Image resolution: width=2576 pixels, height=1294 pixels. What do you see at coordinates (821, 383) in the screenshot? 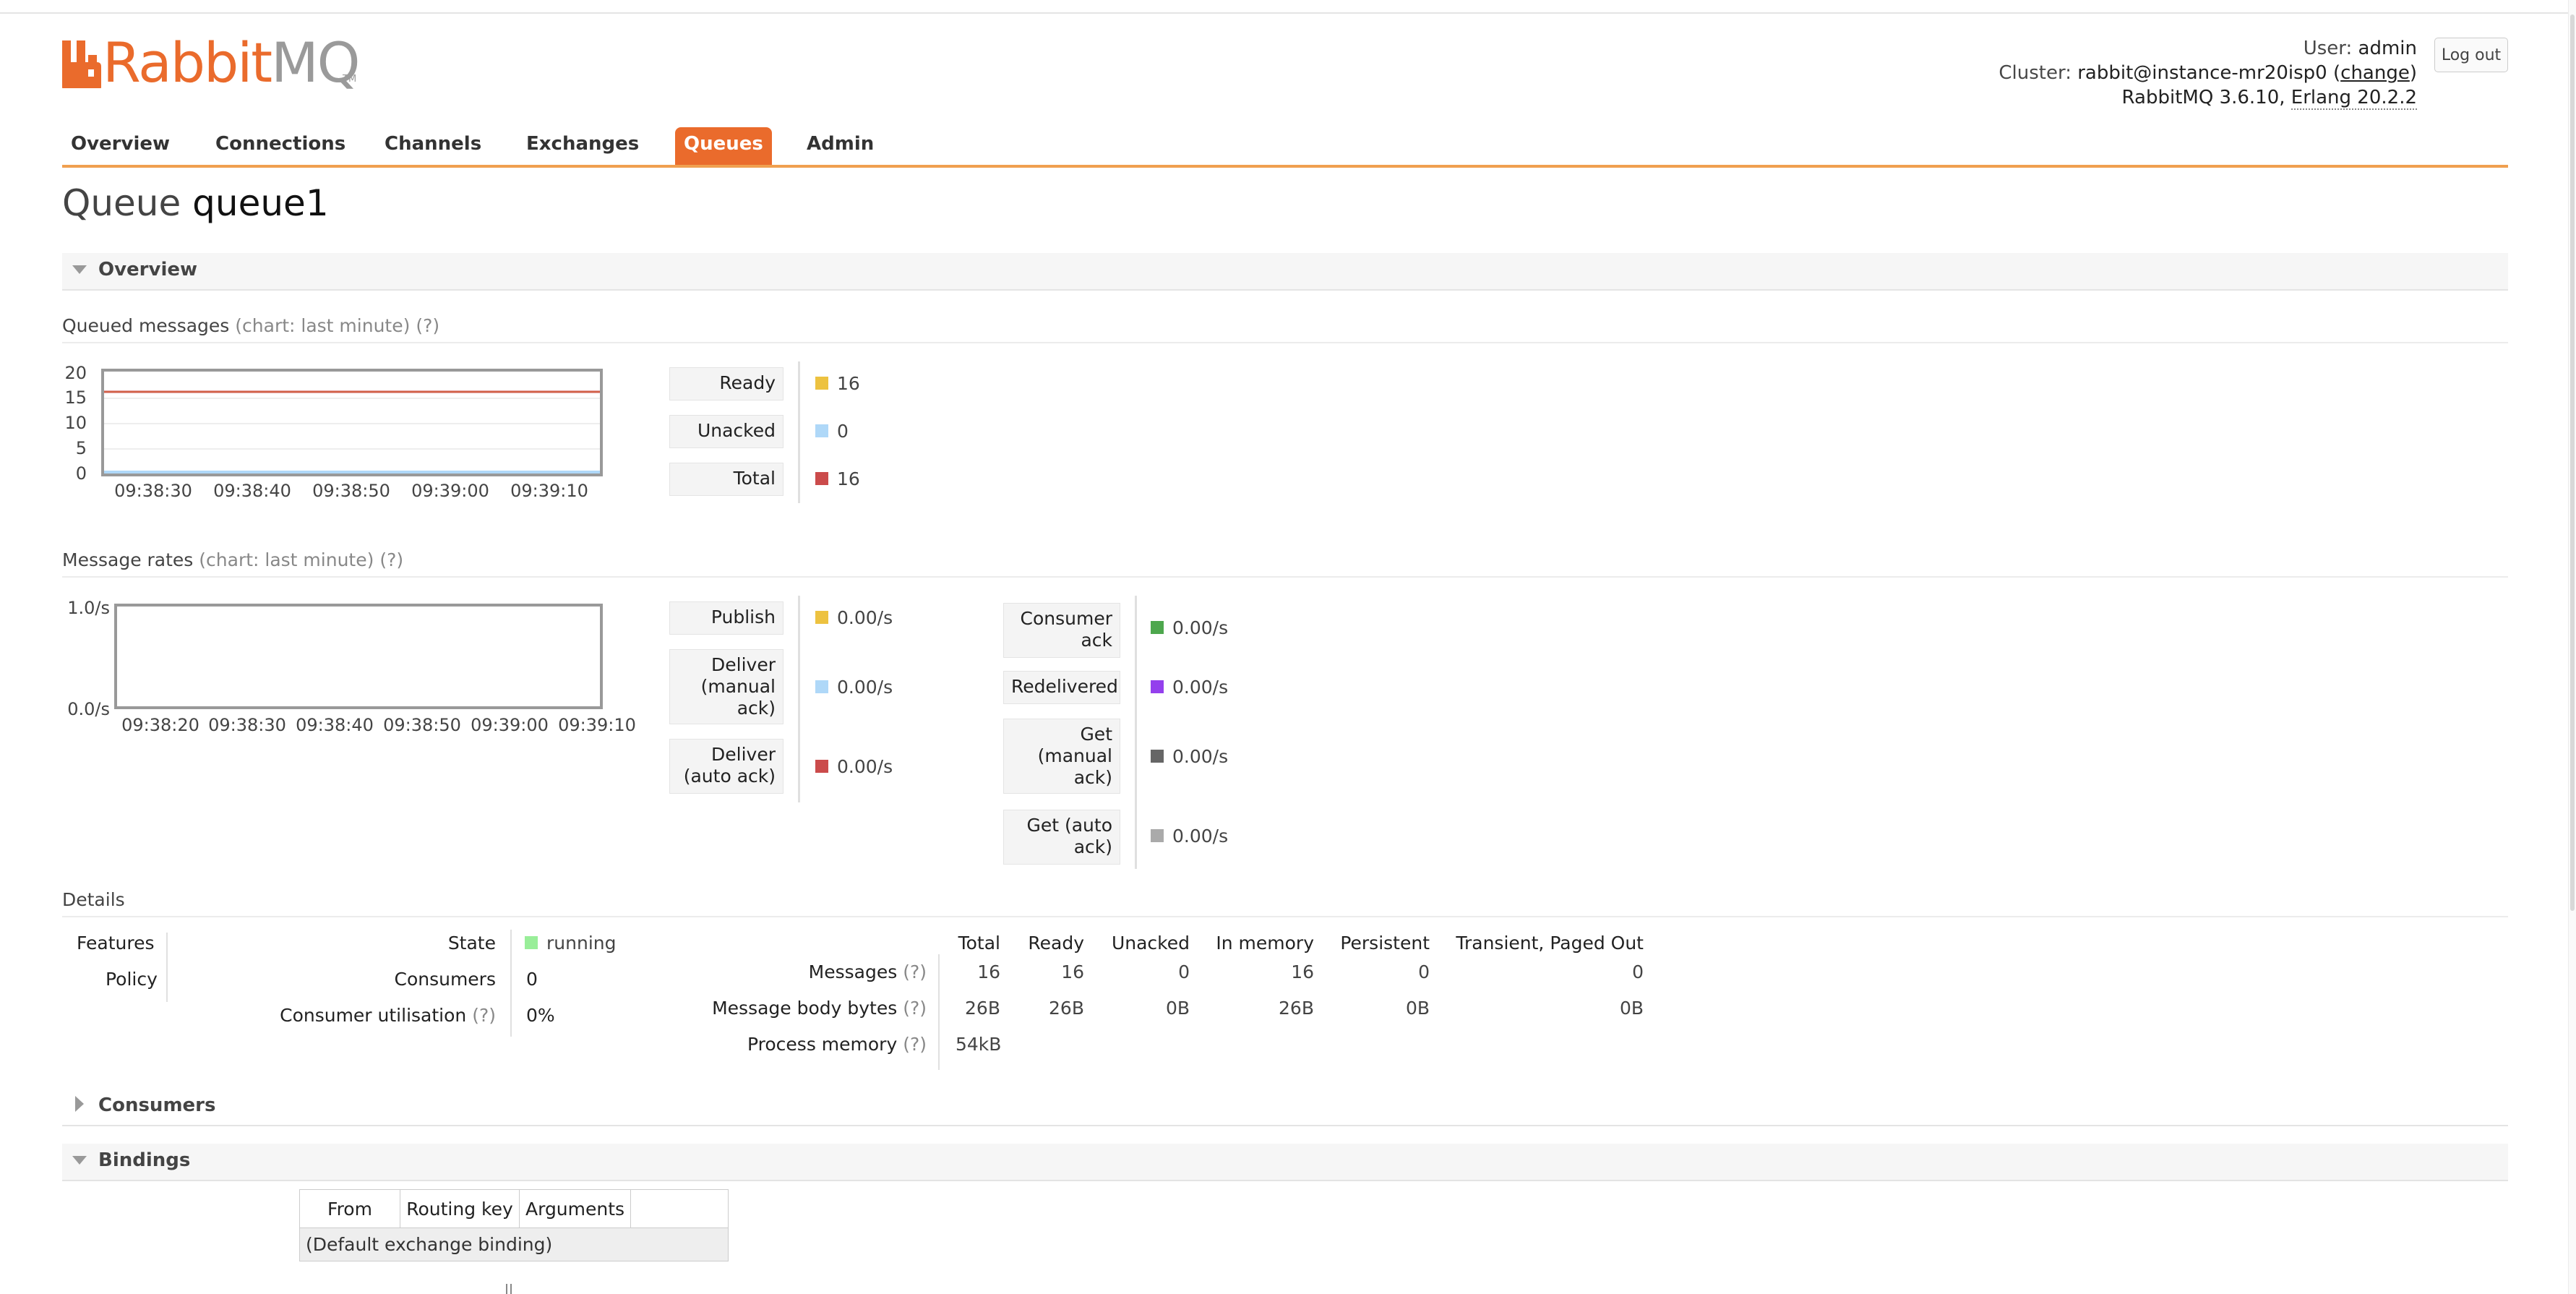
I see `ready-swatch` at bounding box center [821, 383].